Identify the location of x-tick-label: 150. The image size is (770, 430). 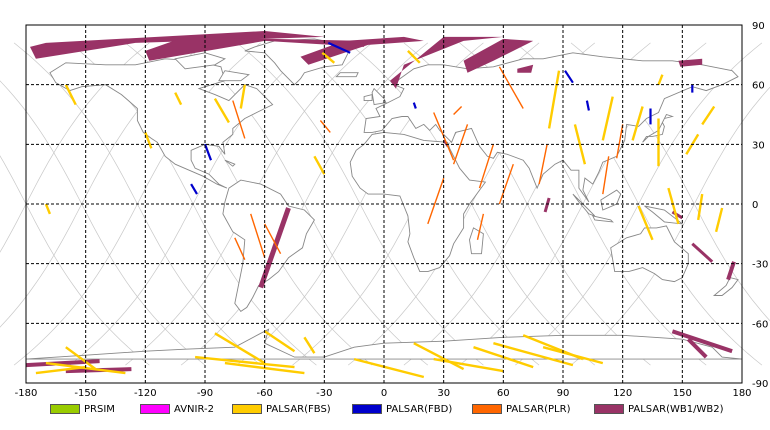
(682, 393).